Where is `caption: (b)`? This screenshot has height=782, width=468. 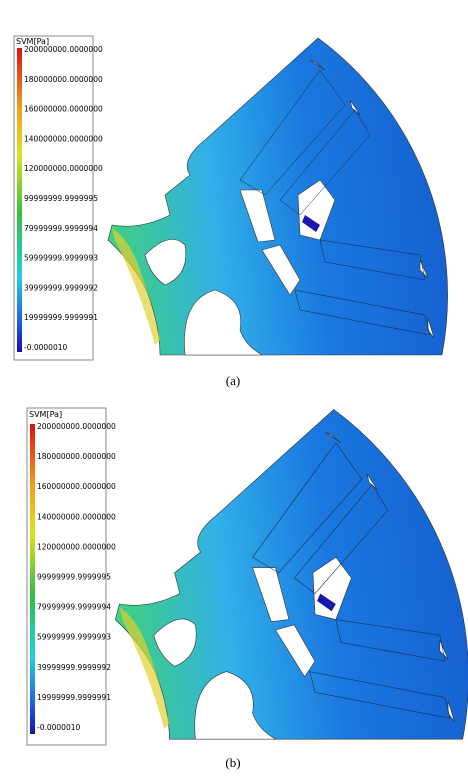
caption: (b) is located at coordinates (232, 762).